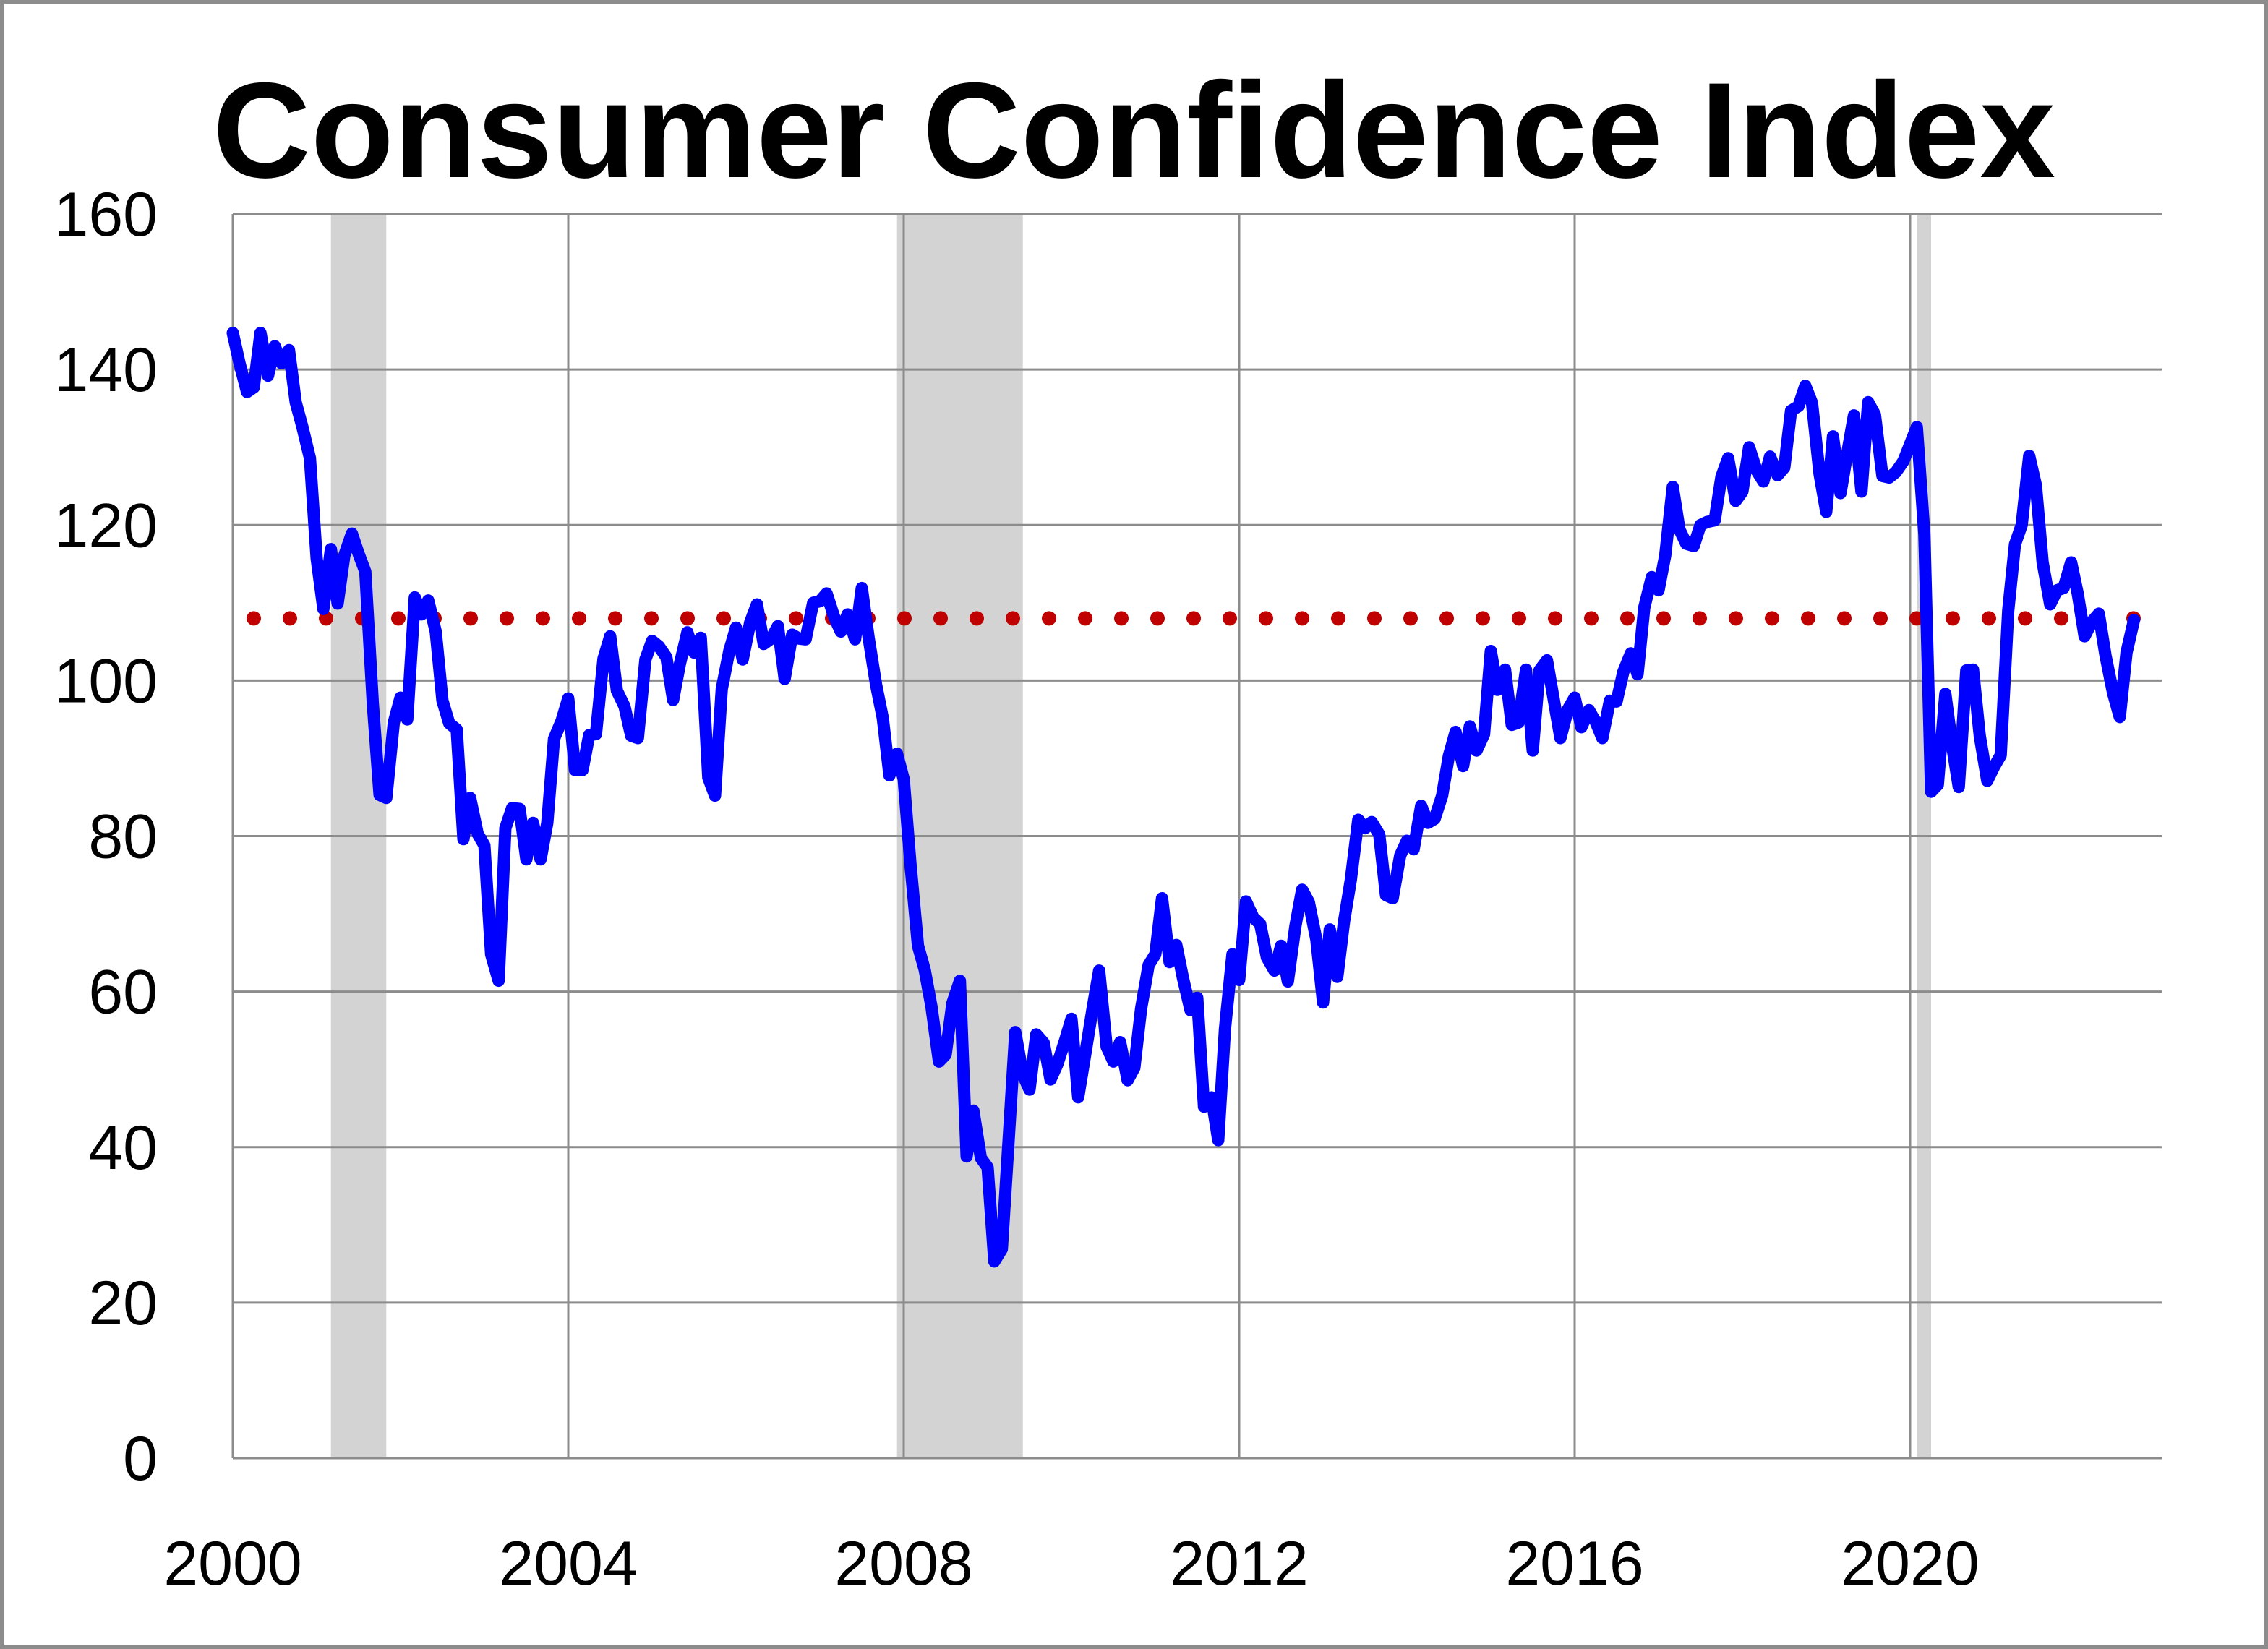  I want to click on x-axis-tick-labels: 2000 2004 2008 2012 2016 2020, so click(1071, 1563).